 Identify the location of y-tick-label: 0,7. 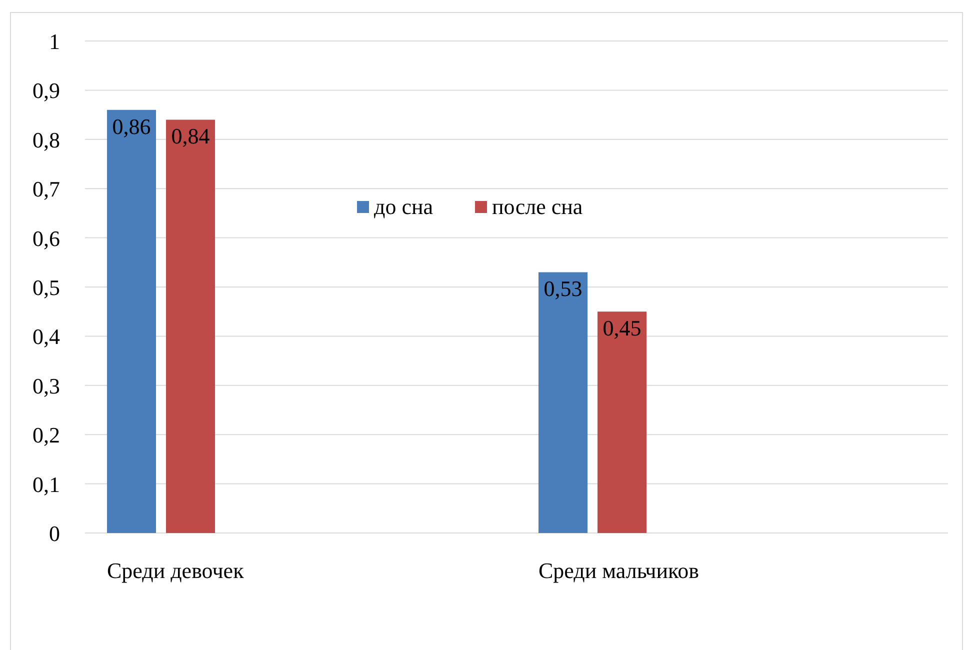
(46, 189).